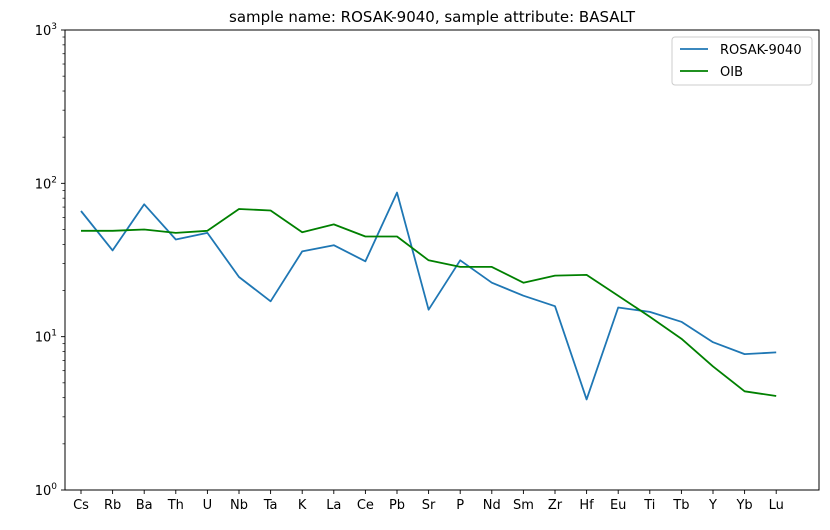  What do you see at coordinates (523, 505) in the screenshot?
I see `x-tick-label-sm: Sm` at bounding box center [523, 505].